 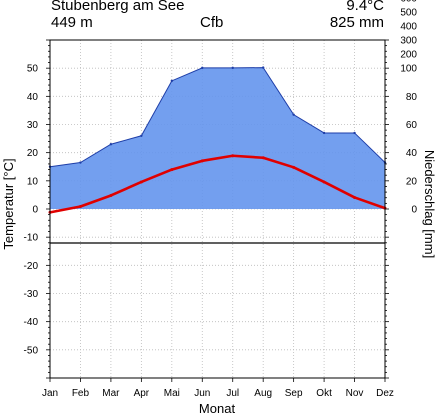 I want to click on right-axis-title: Niederschlag [mm], so click(x=429, y=204).